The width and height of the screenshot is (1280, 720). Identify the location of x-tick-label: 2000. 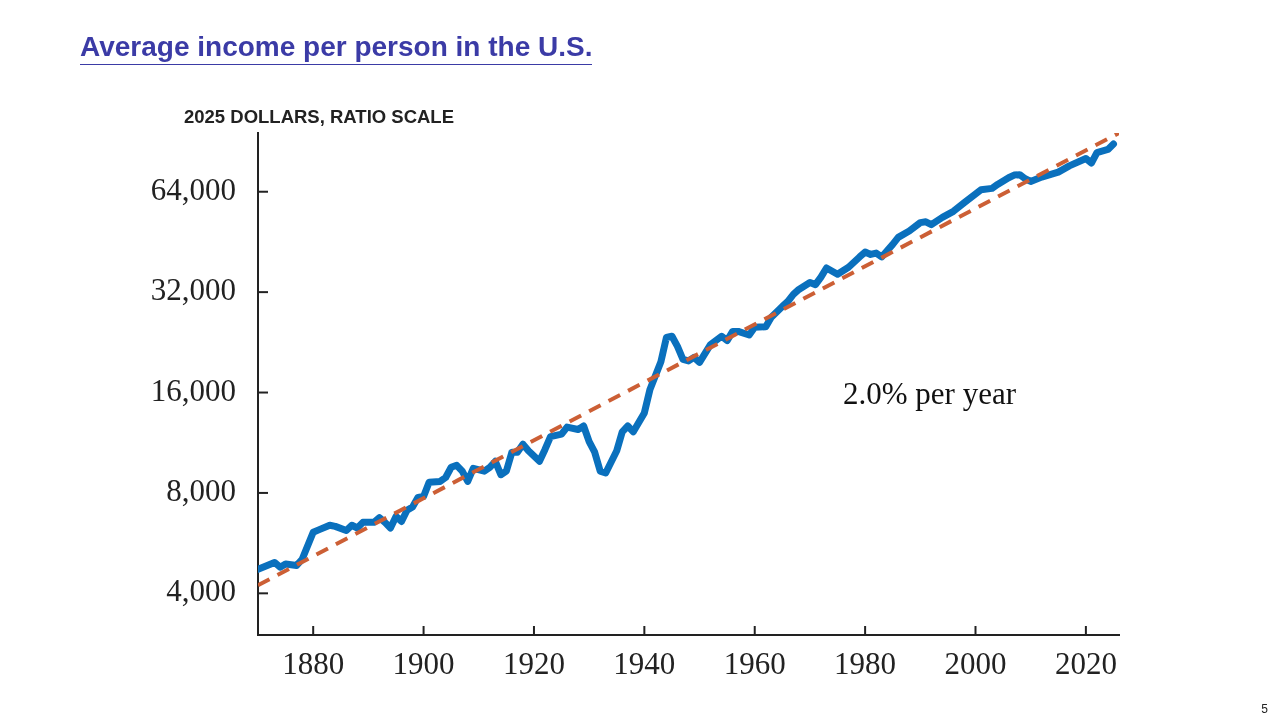
(975, 663).